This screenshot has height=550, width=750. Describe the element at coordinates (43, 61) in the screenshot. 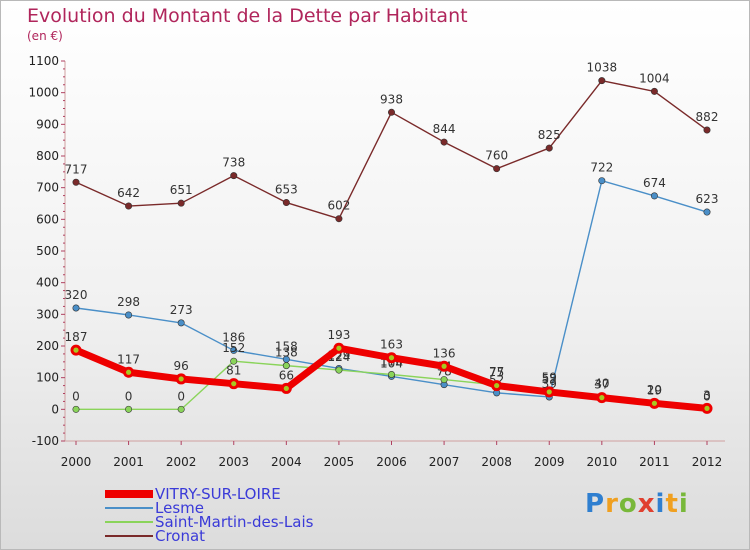

I see `y-tick-label: 1100` at that location.